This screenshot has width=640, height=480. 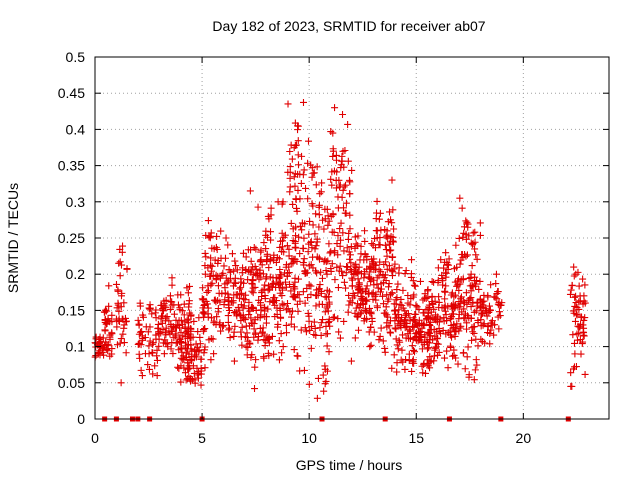 What do you see at coordinates (81, 419) in the screenshot?
I see `y-tick-label: 0` at bounding box center [81, 419].